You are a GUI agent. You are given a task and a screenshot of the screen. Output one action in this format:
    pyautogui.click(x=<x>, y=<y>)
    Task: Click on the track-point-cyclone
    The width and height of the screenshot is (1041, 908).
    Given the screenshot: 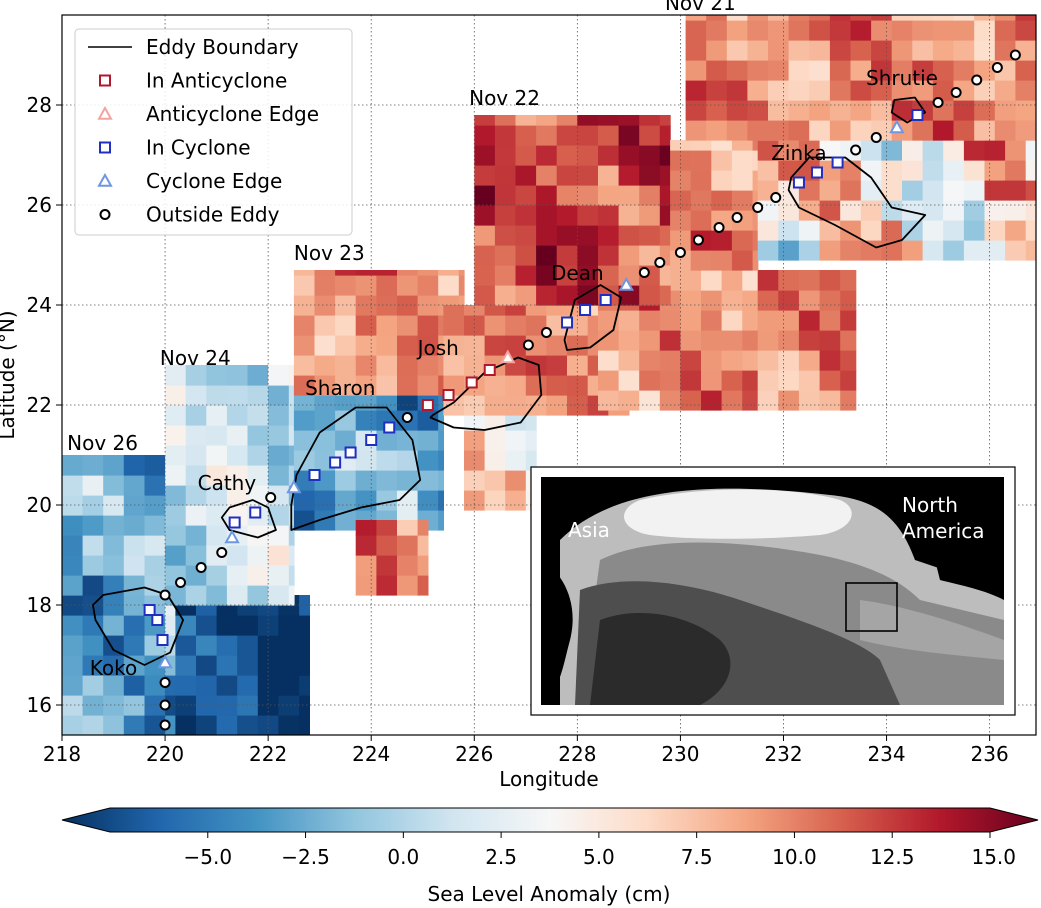 What is the action you would take?
    pyautogui.click(x=917, y=115)
    